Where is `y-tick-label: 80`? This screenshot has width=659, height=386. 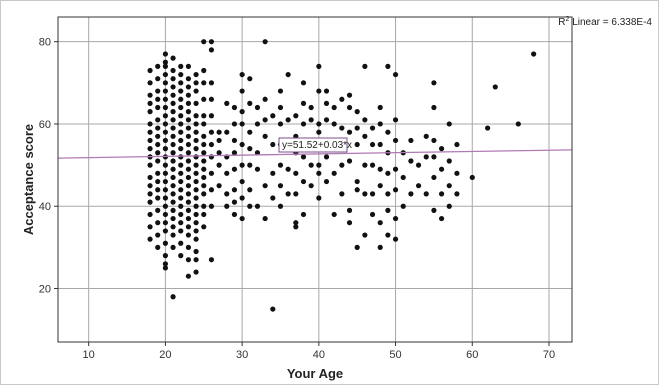 y-tick-label: 80 is located at coordinates (45, 43).